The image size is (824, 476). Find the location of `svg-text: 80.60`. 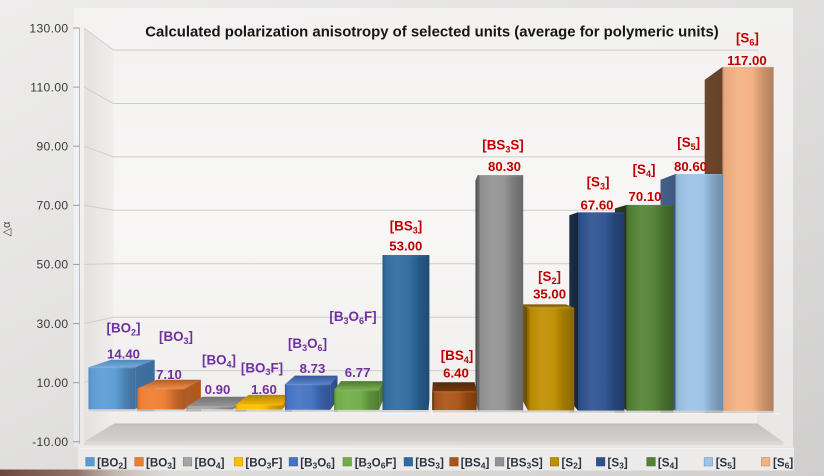

svg-text: 80.60 is located at coordinates (690, 166).